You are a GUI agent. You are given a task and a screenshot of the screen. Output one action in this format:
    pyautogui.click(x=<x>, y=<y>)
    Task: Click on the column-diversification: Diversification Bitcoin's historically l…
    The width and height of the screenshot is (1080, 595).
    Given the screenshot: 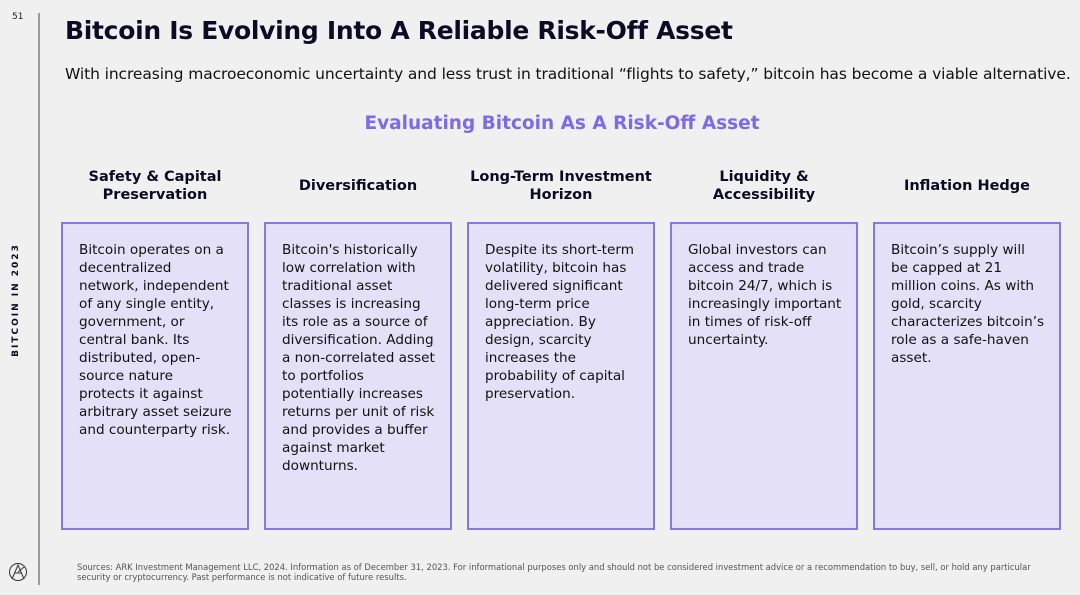 What is the action you would take?
    pyautogui.click(x=358, y=345)
    